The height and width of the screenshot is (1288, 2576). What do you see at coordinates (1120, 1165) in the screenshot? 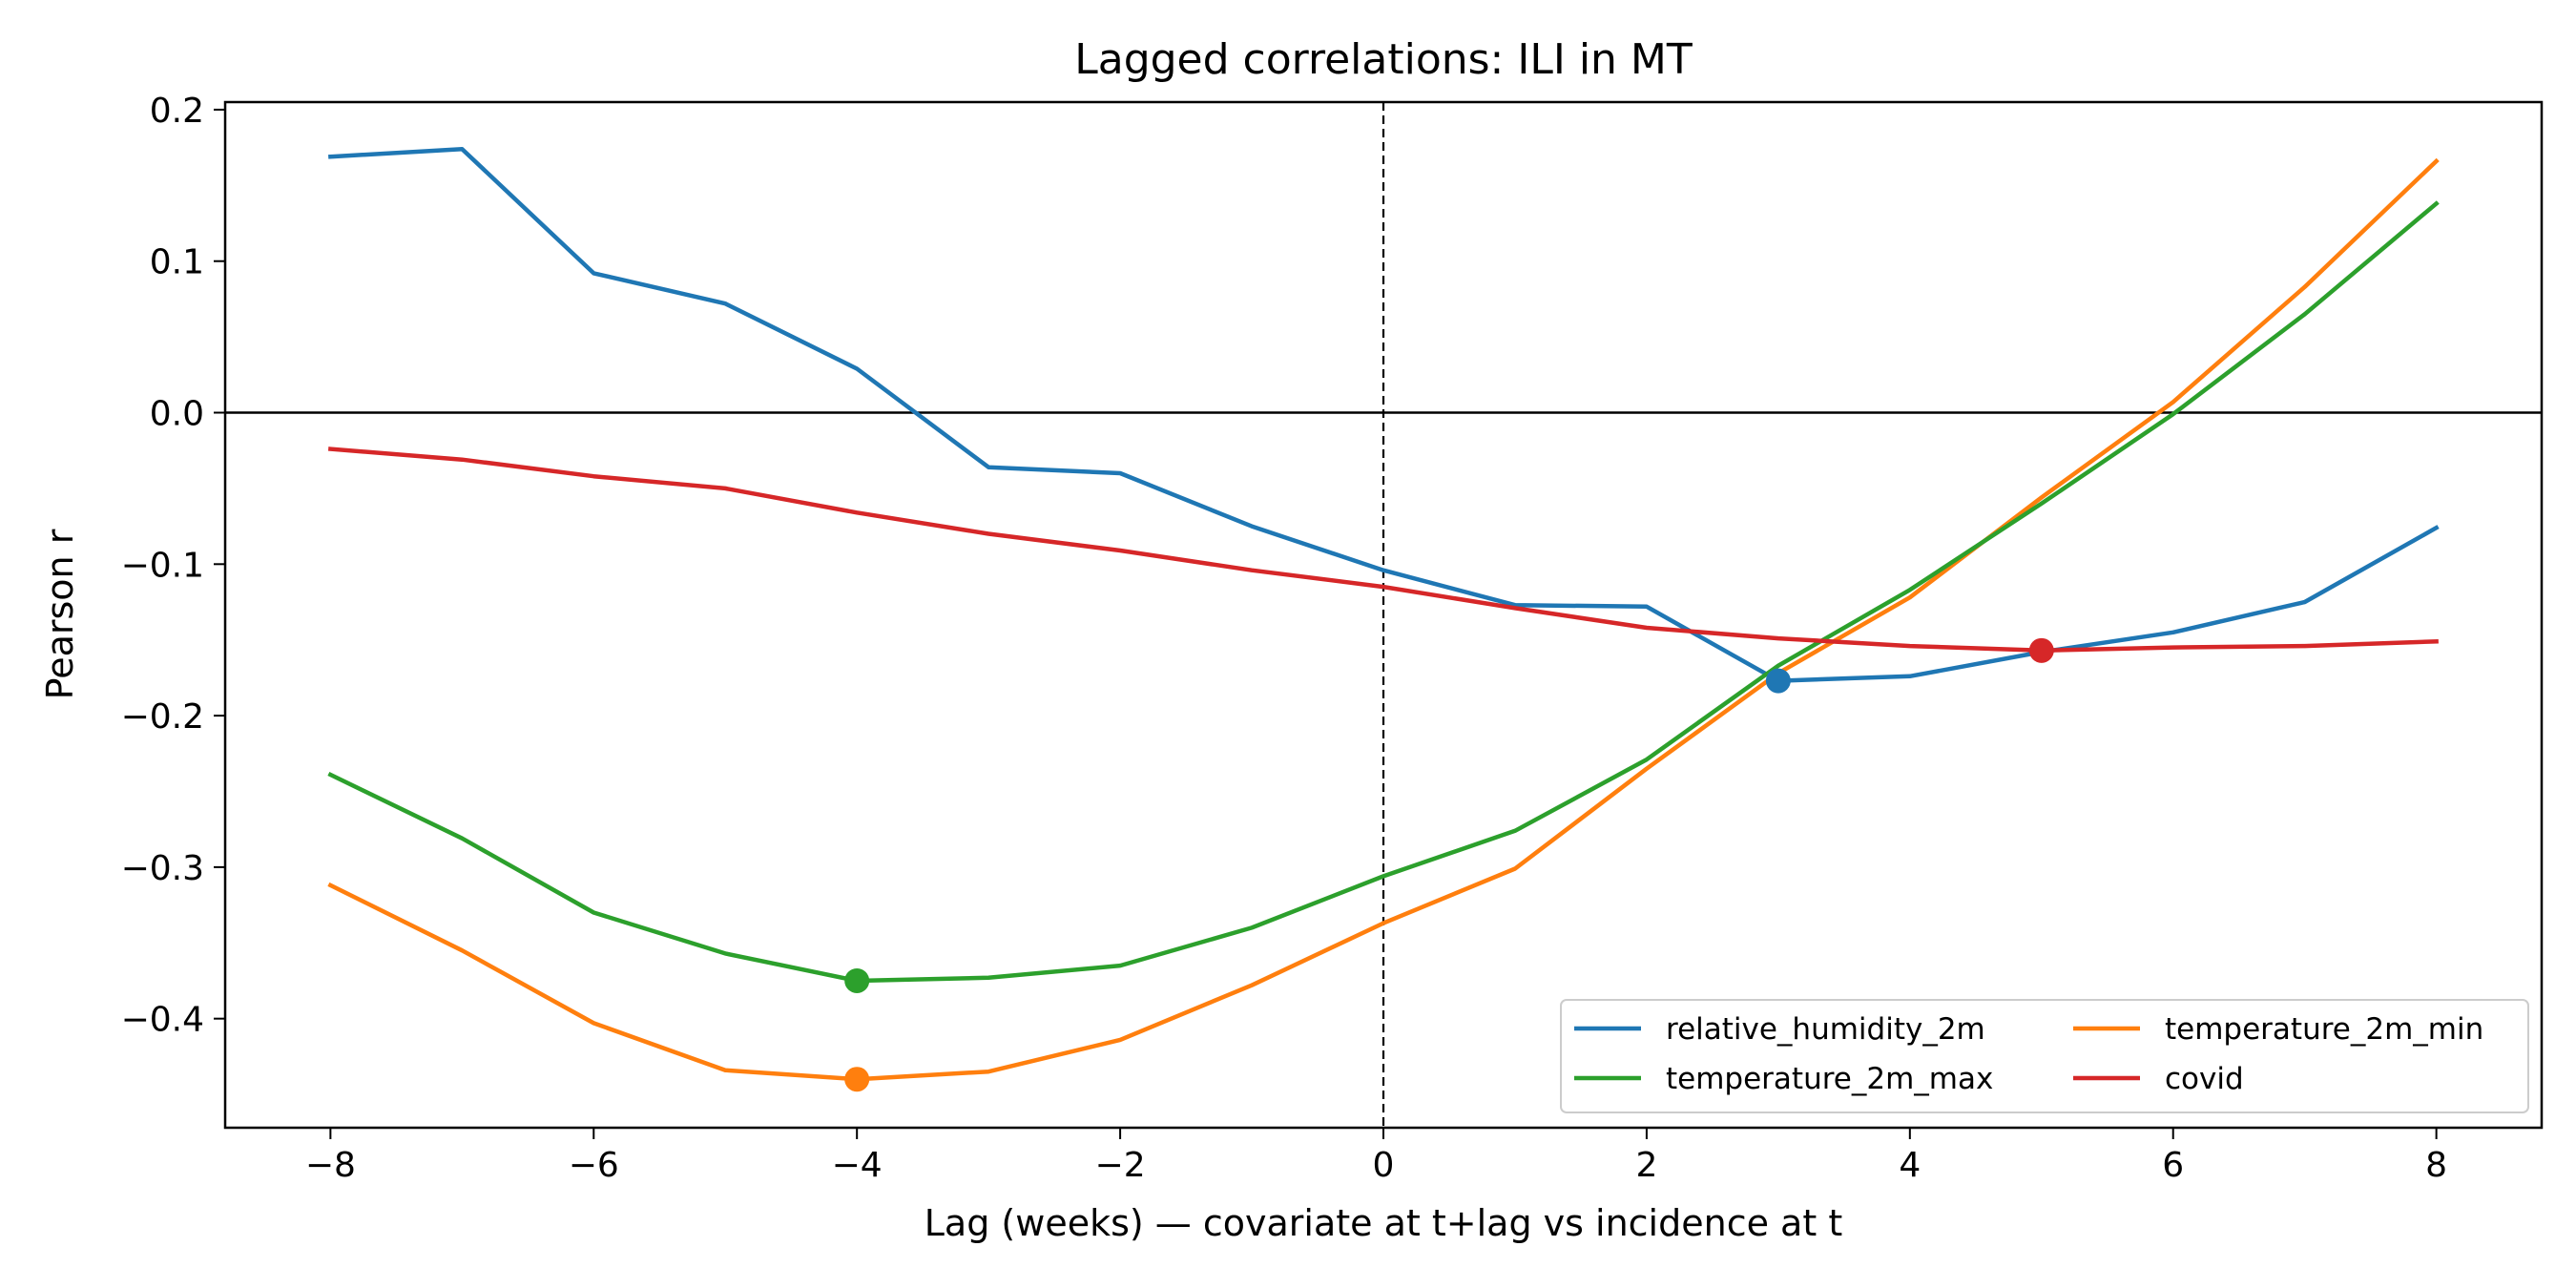
I see `x-tick-label: −2` at bounding box center [1120, 1165].